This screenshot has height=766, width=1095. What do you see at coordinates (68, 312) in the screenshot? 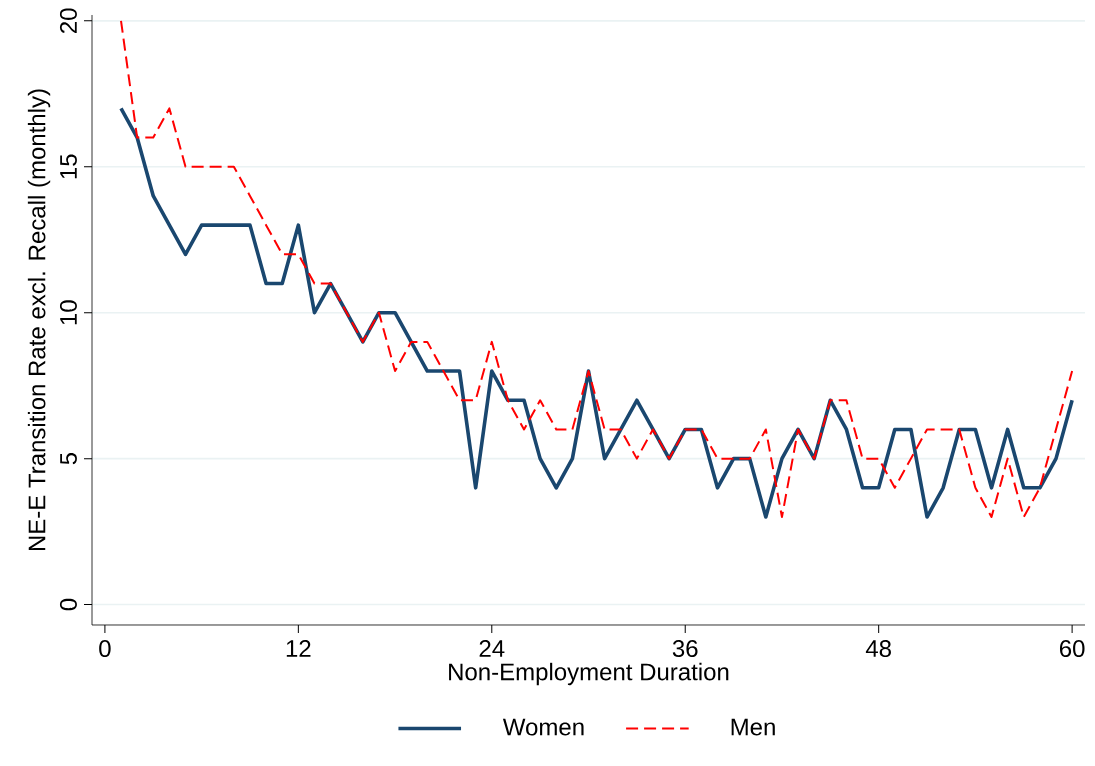
I see `y-tick-label: 10` at bounding box center [68, 312].